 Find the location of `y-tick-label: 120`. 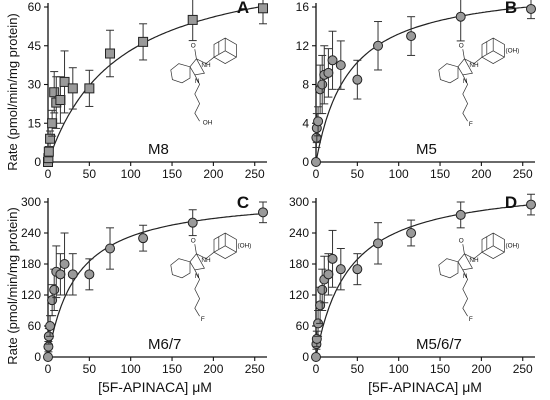

y-tick-label: 120 is located at coordinates (299, 295).